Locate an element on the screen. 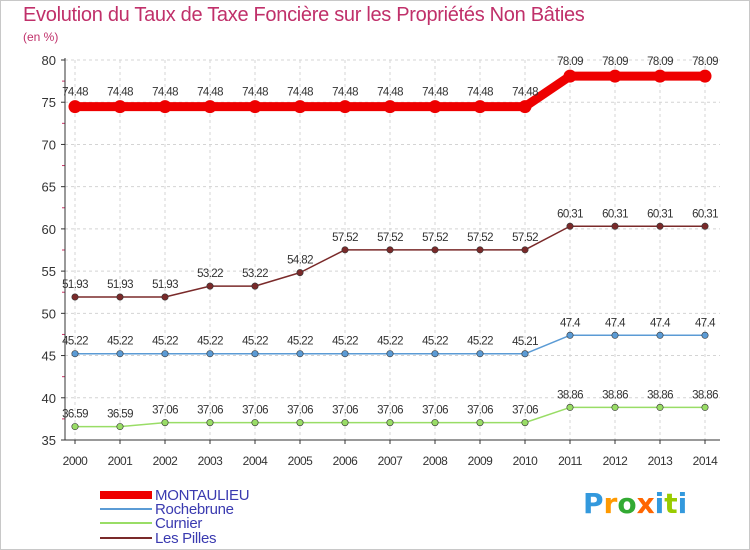  legend-item-montaulieu: MONTAULIEU is located at coordinates (175, 495).